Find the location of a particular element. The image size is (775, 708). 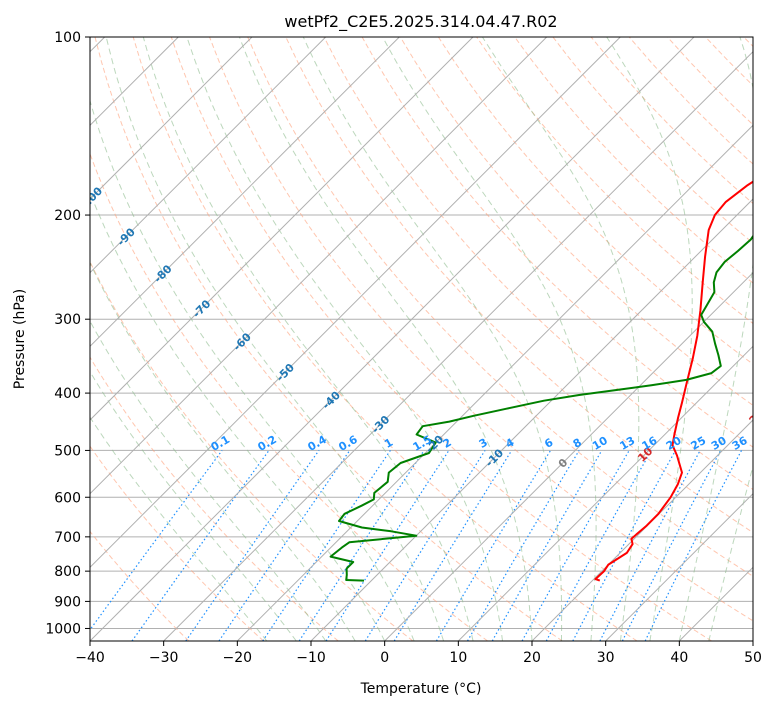

mixing-ratio-labels: 0.1 0.2 0.4 0.6 1 1.5 2 3 4 6 8 10 13 16 20 25 30 36 is located at coordinates (479, 443).